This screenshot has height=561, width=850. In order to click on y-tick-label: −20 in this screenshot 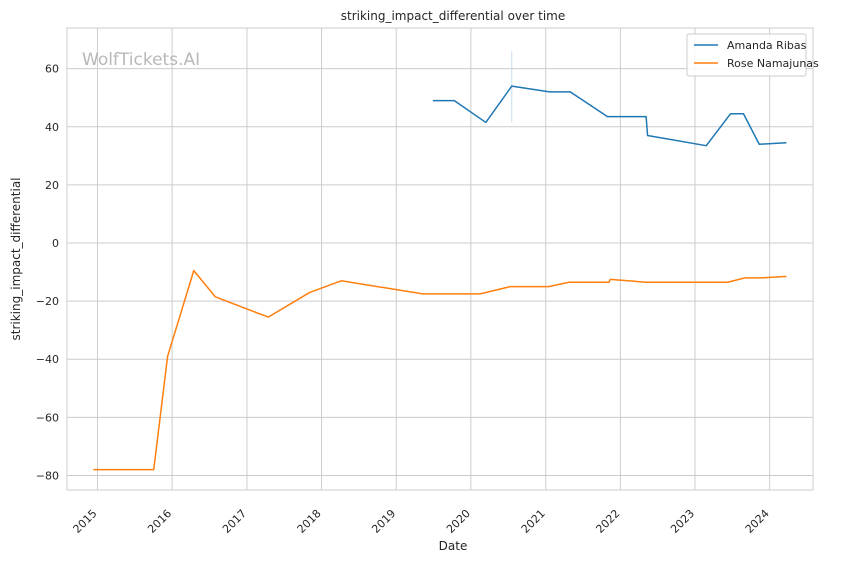, I will do `click(47, 301)`.